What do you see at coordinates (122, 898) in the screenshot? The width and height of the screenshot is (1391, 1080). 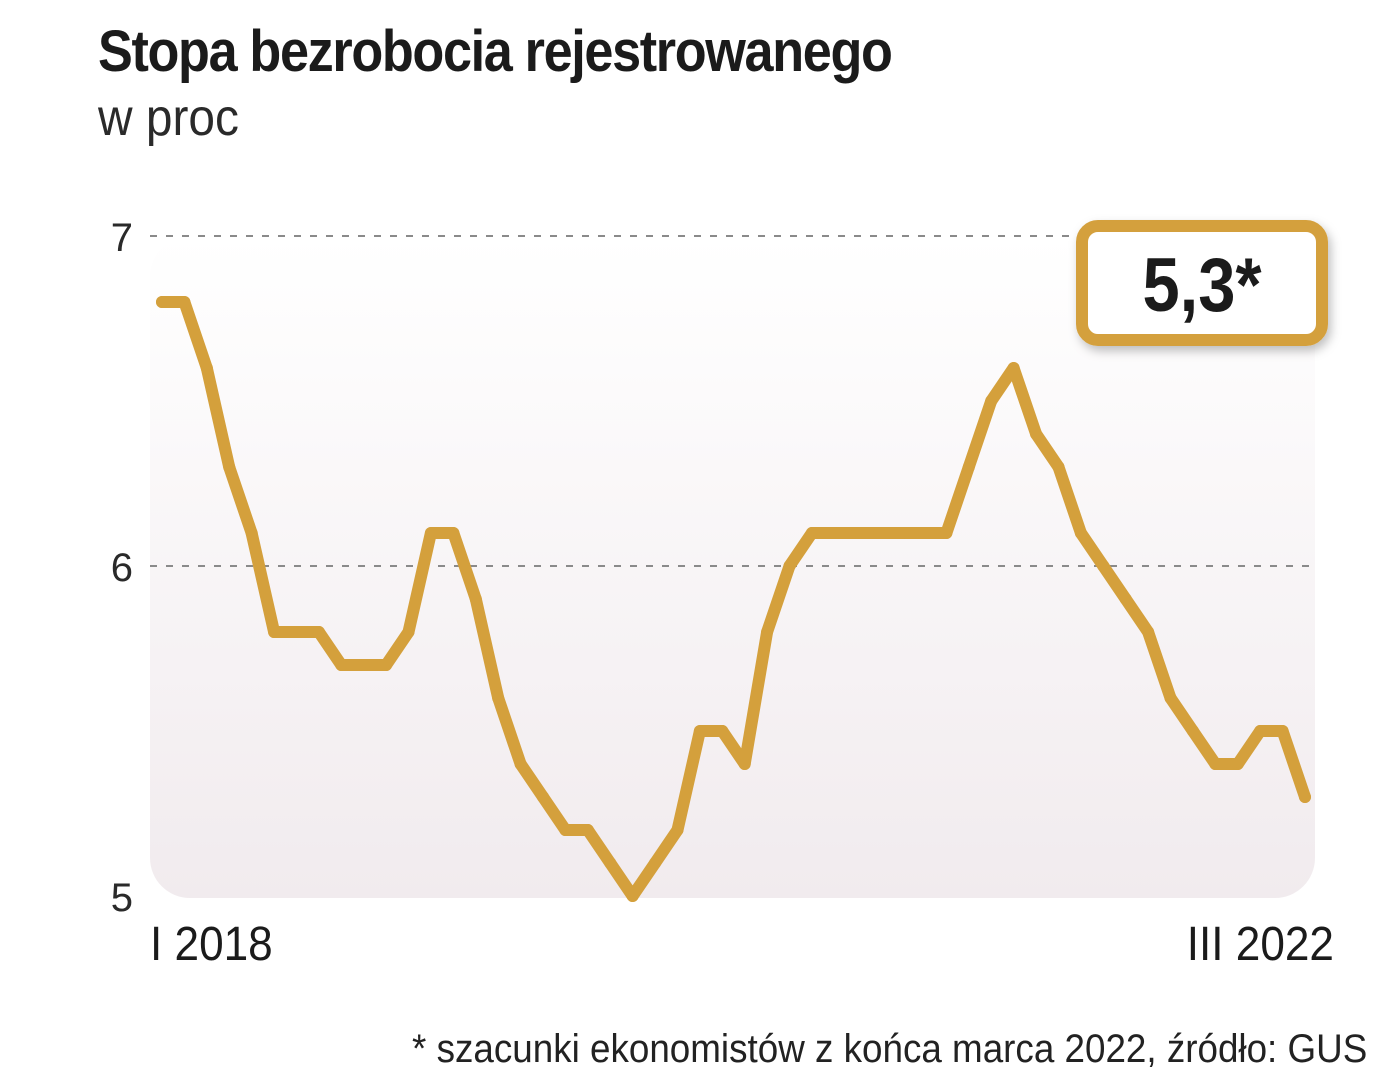 I see `y-tick-label-5: 5` at bounding box center [122, 898].